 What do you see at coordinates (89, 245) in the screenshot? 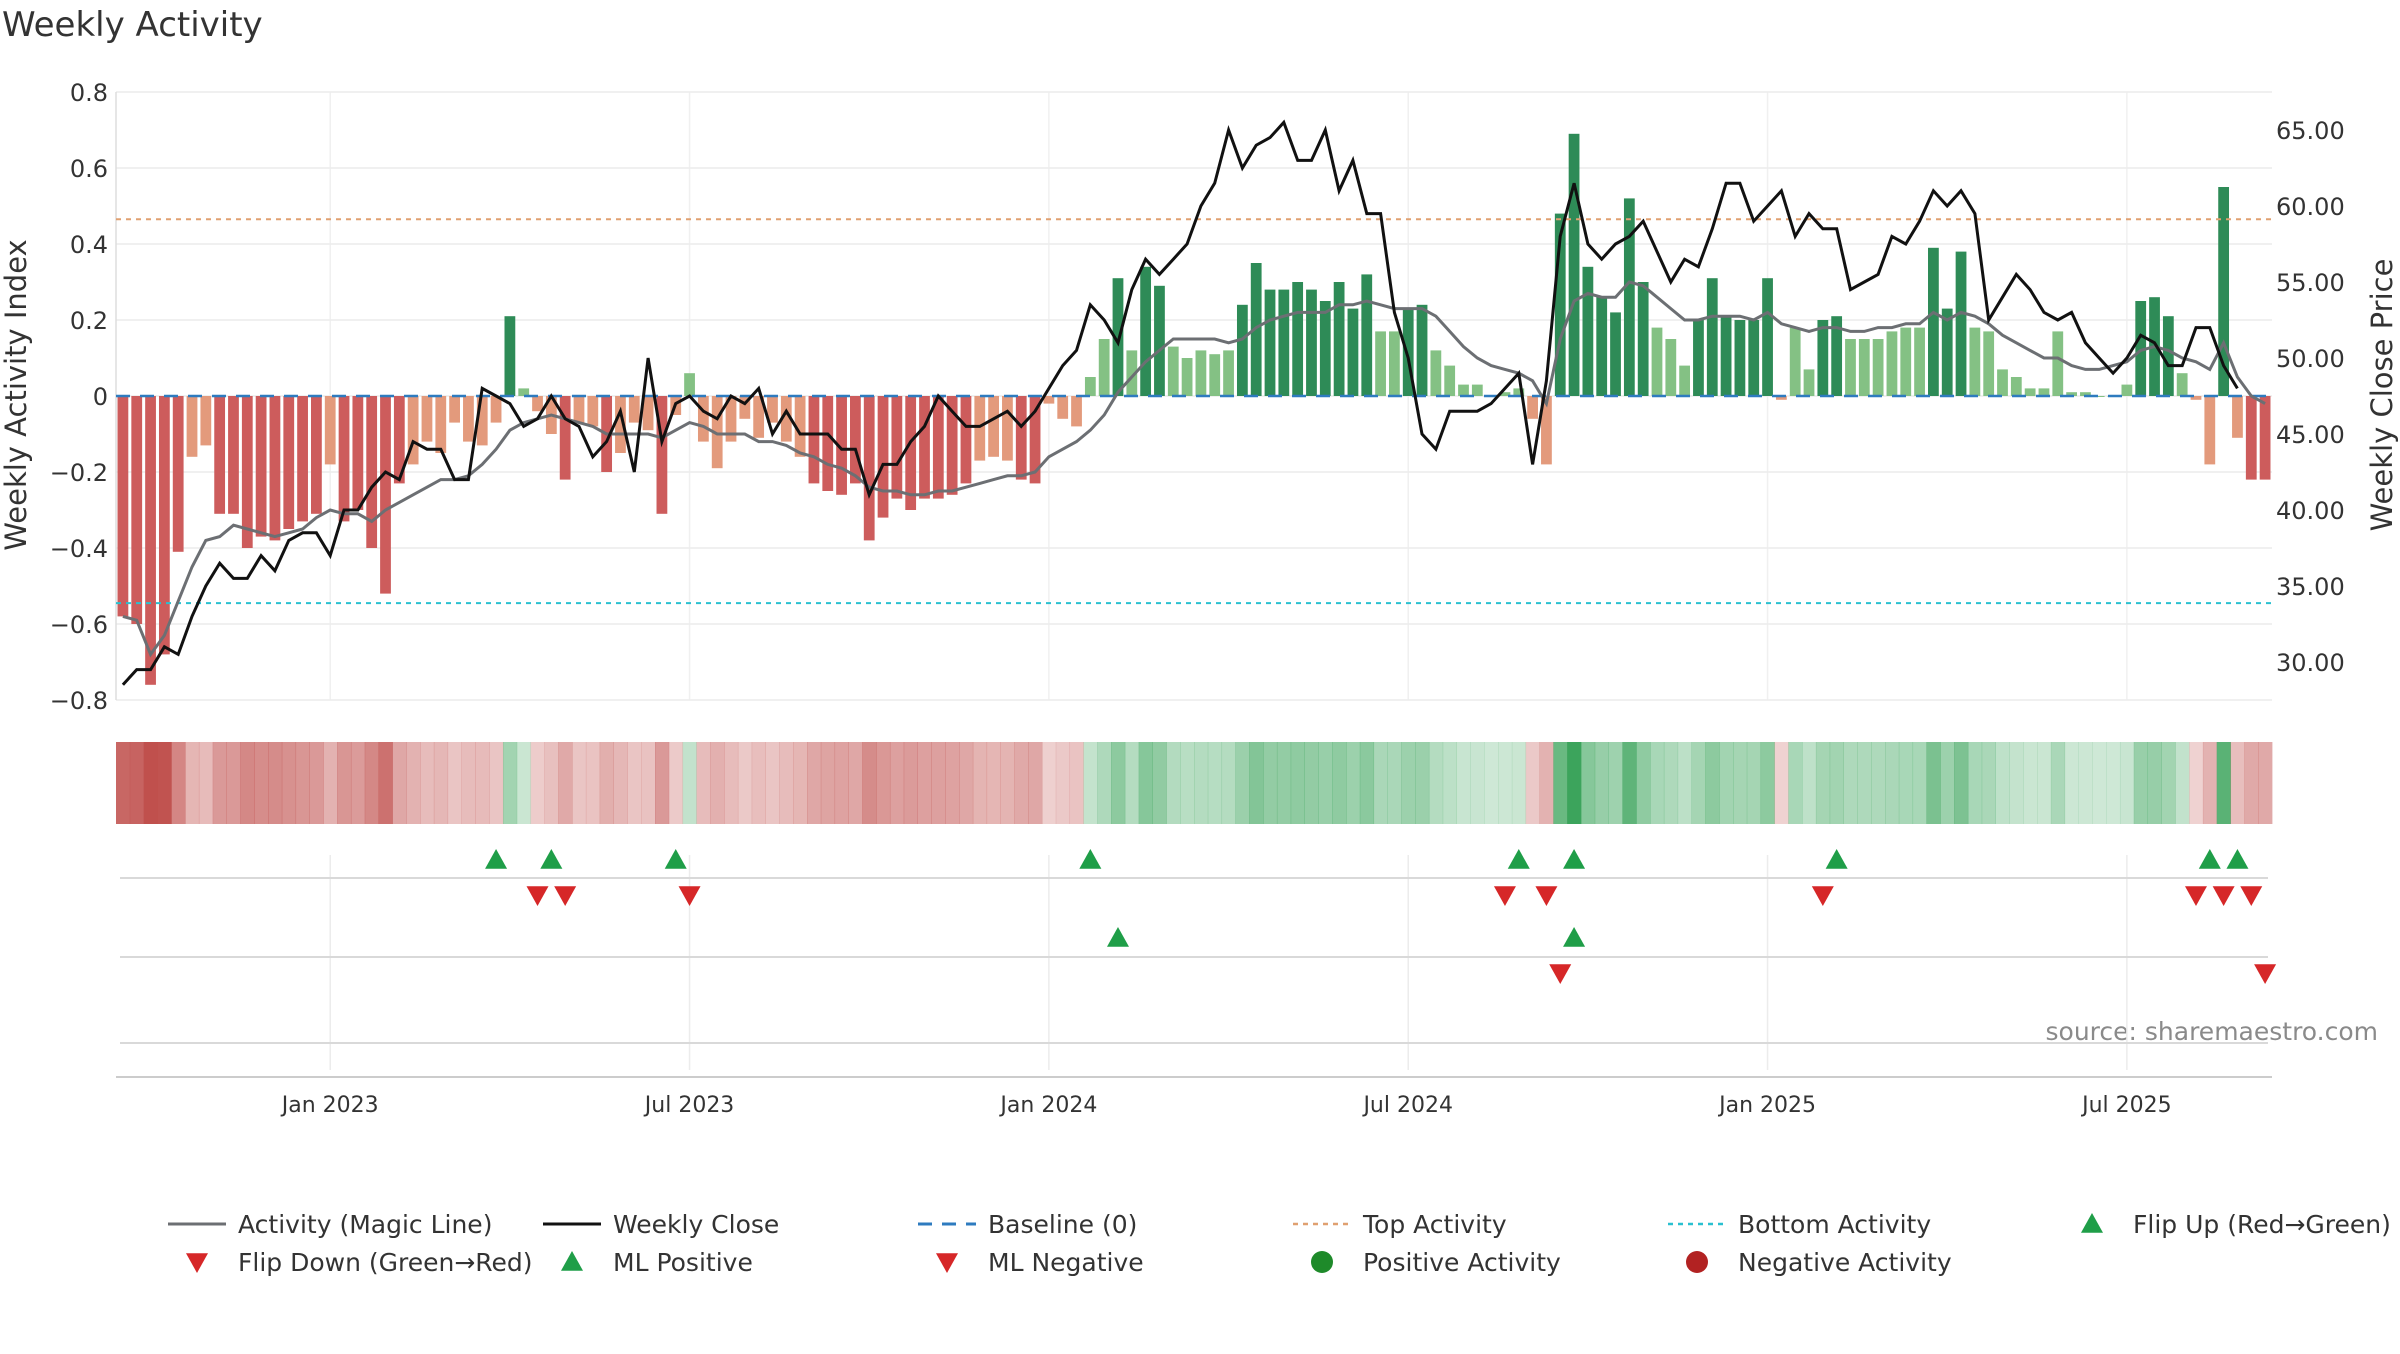
I see `y-tick-label: 0.4` at bounding box center [89, 245].